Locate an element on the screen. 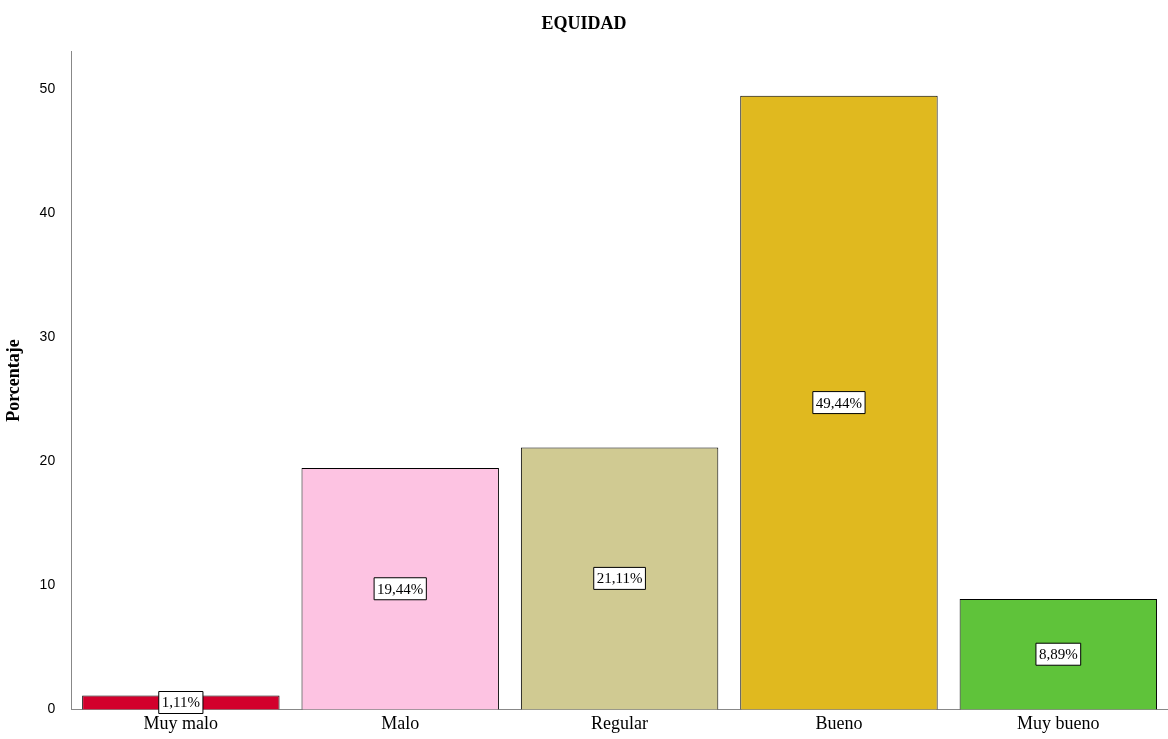 The width and height of the screenshot is (1168, 739). y-tick-label: 20 is located at coordinates (47, 460).